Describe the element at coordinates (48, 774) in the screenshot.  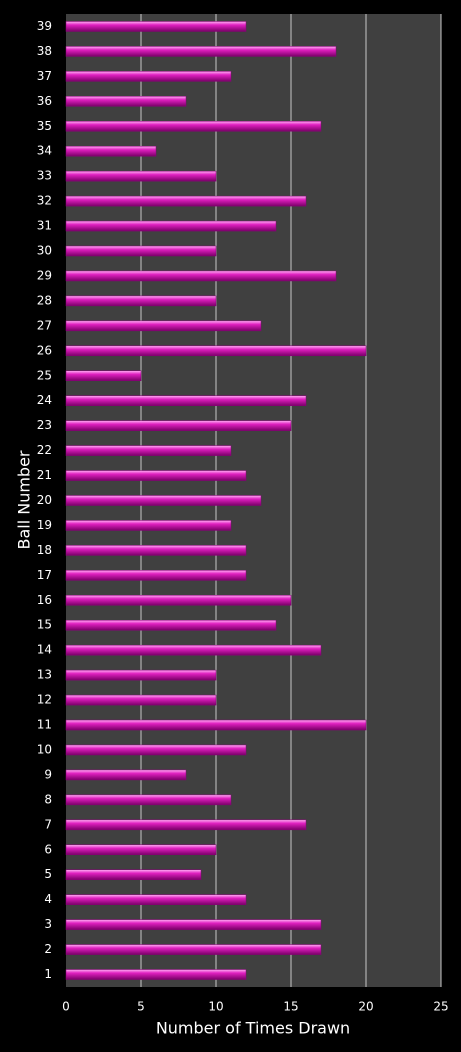
I see `y-tick-label: 9` at that location.